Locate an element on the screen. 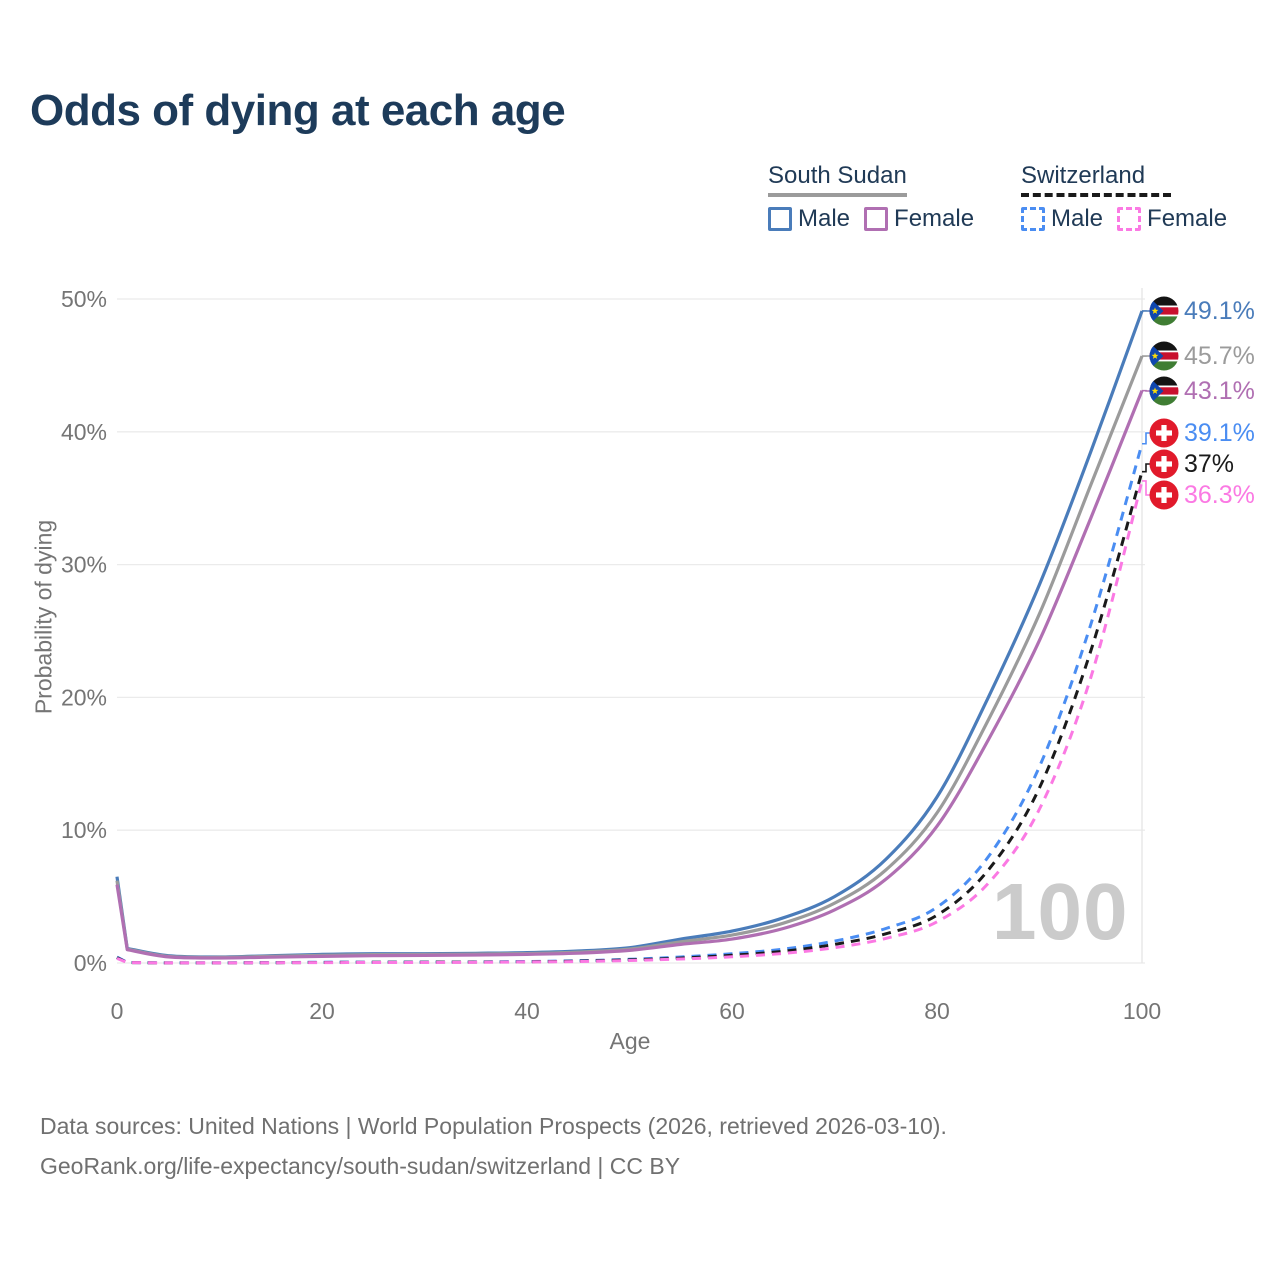 The height and width of the screenshot is (1280, 1280). x-tick-label: 80 is located at coordinates (937, 1011).